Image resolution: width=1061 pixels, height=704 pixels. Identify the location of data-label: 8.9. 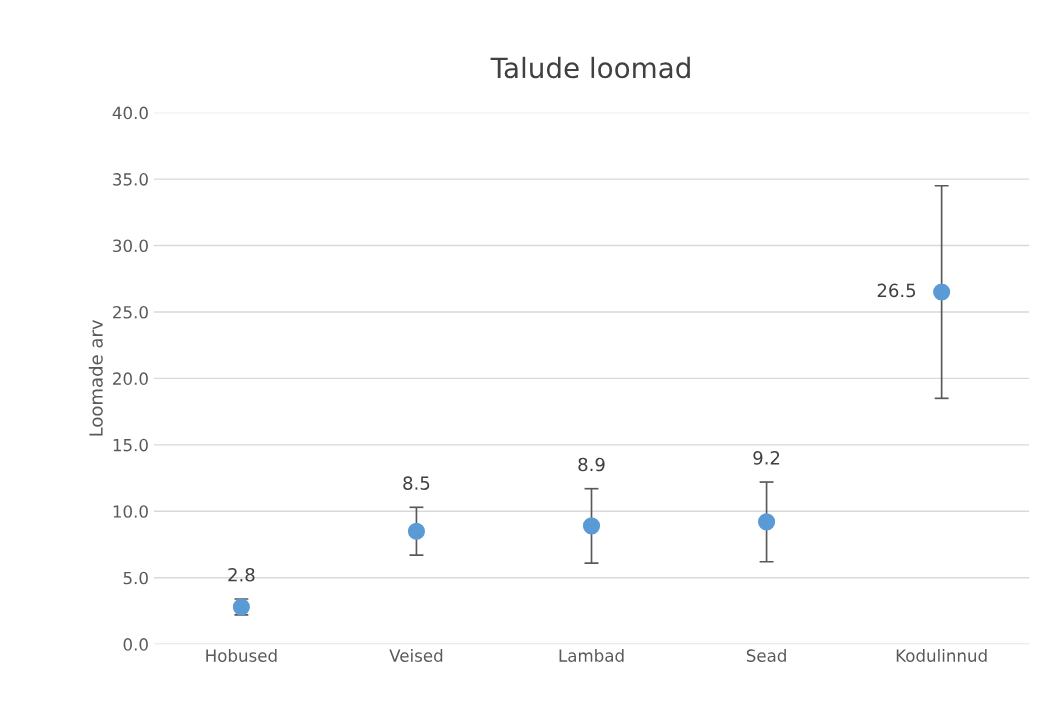
(591, 464).